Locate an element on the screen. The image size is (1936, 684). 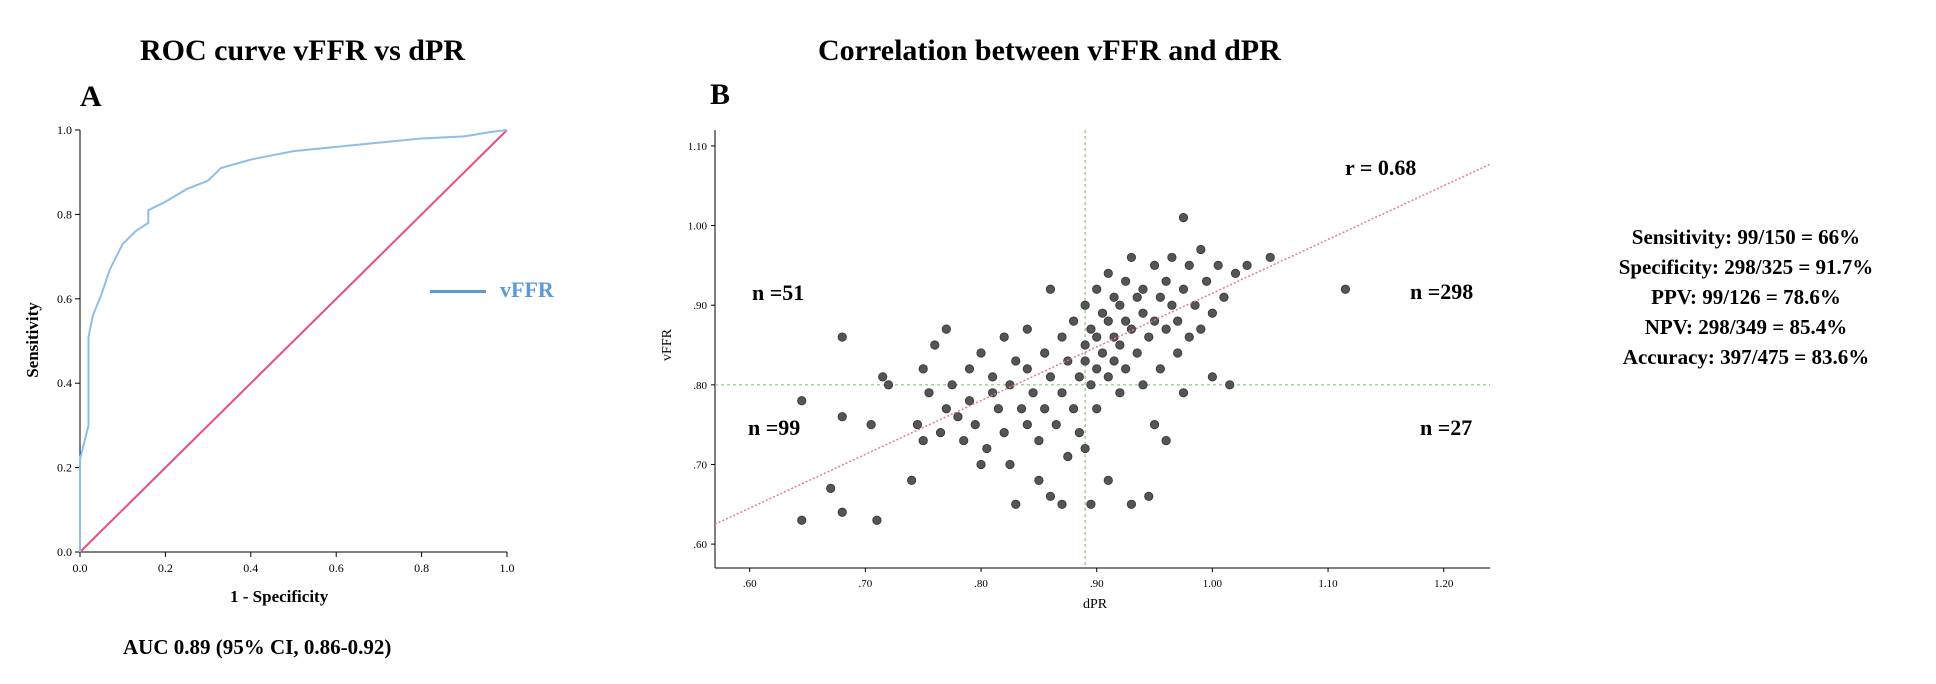
roc-y-tick-label: 0.6 is located at coordinates (64, 299).